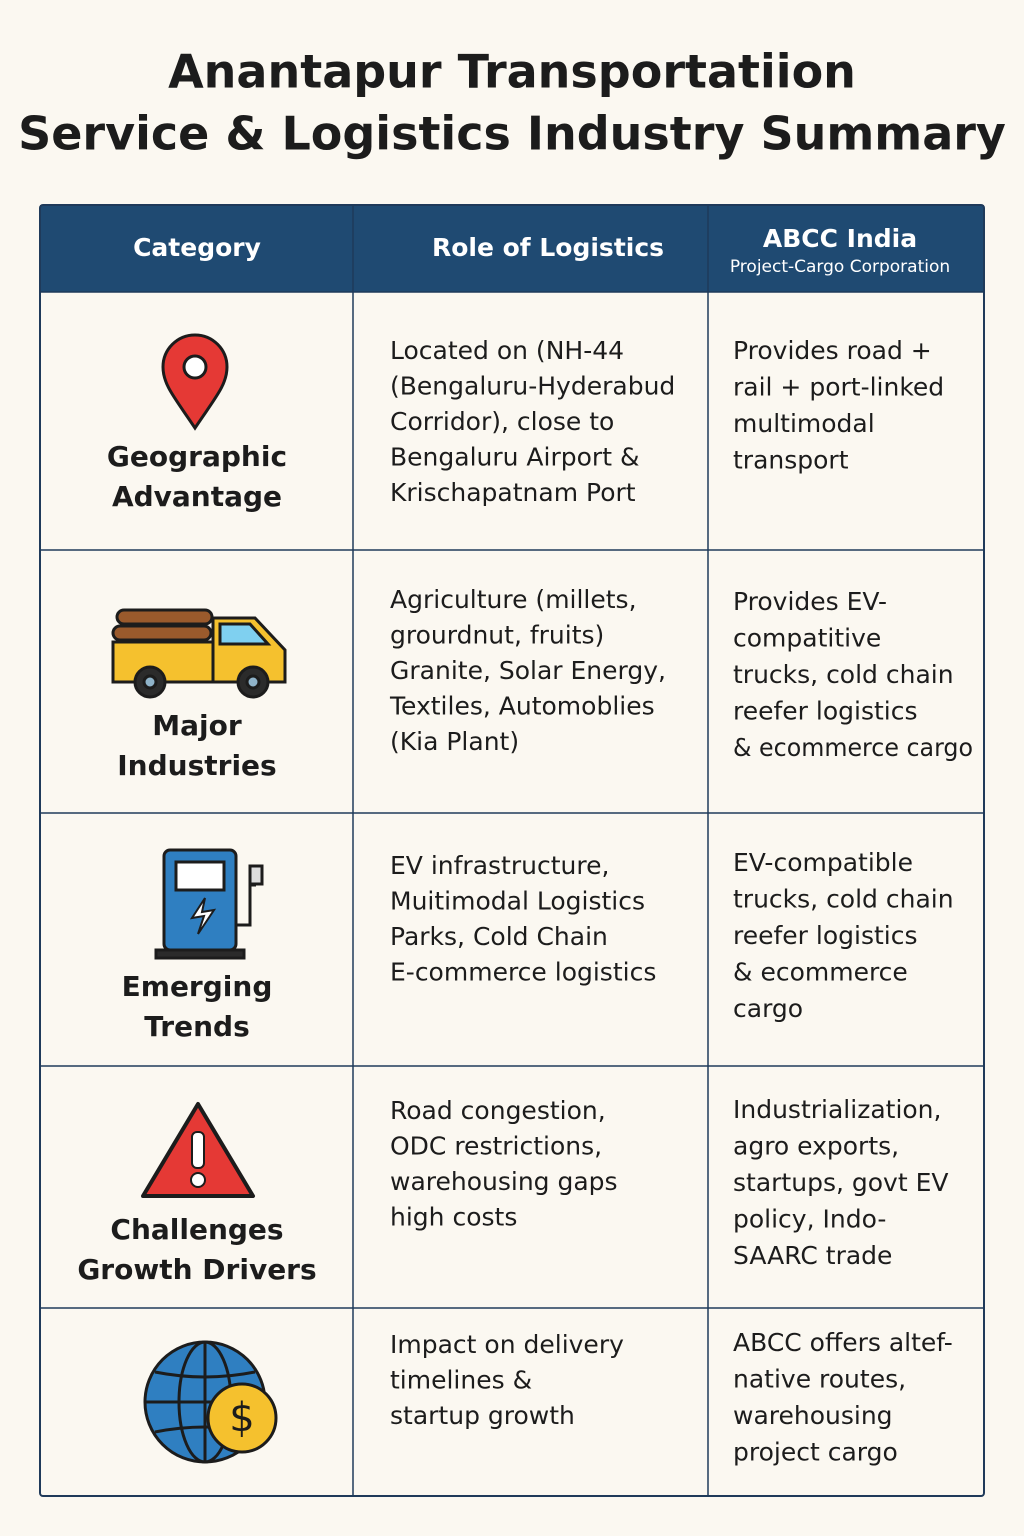 This screenshot has width=1024, height=1536. What do you see at coordinates (507, 1344) in the screenshot?
I see `role-text: Impact on delivery` at bounding box center [507, 1344].